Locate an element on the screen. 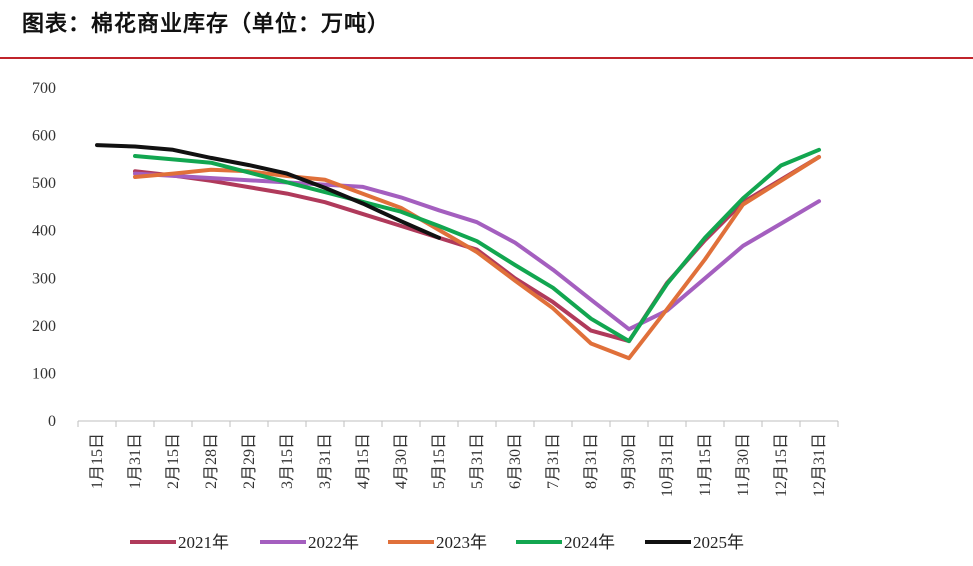 This screenshot has height=566, width=973. y-tick-label: 700 is located at coordinates (44, 88).